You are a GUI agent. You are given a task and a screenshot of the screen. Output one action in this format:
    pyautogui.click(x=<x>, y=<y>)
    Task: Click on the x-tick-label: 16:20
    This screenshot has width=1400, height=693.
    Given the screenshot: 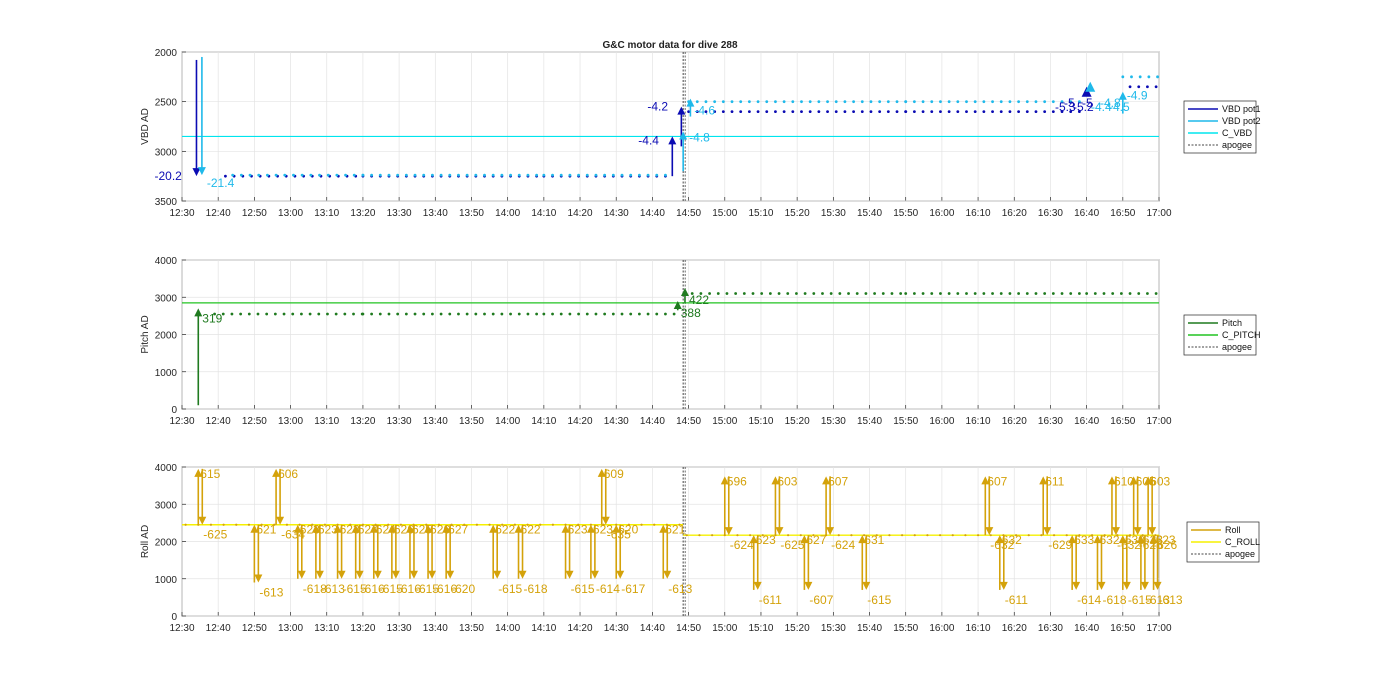 What is the action you would take?
    pyautogui.click(x=1014, y=628)
    